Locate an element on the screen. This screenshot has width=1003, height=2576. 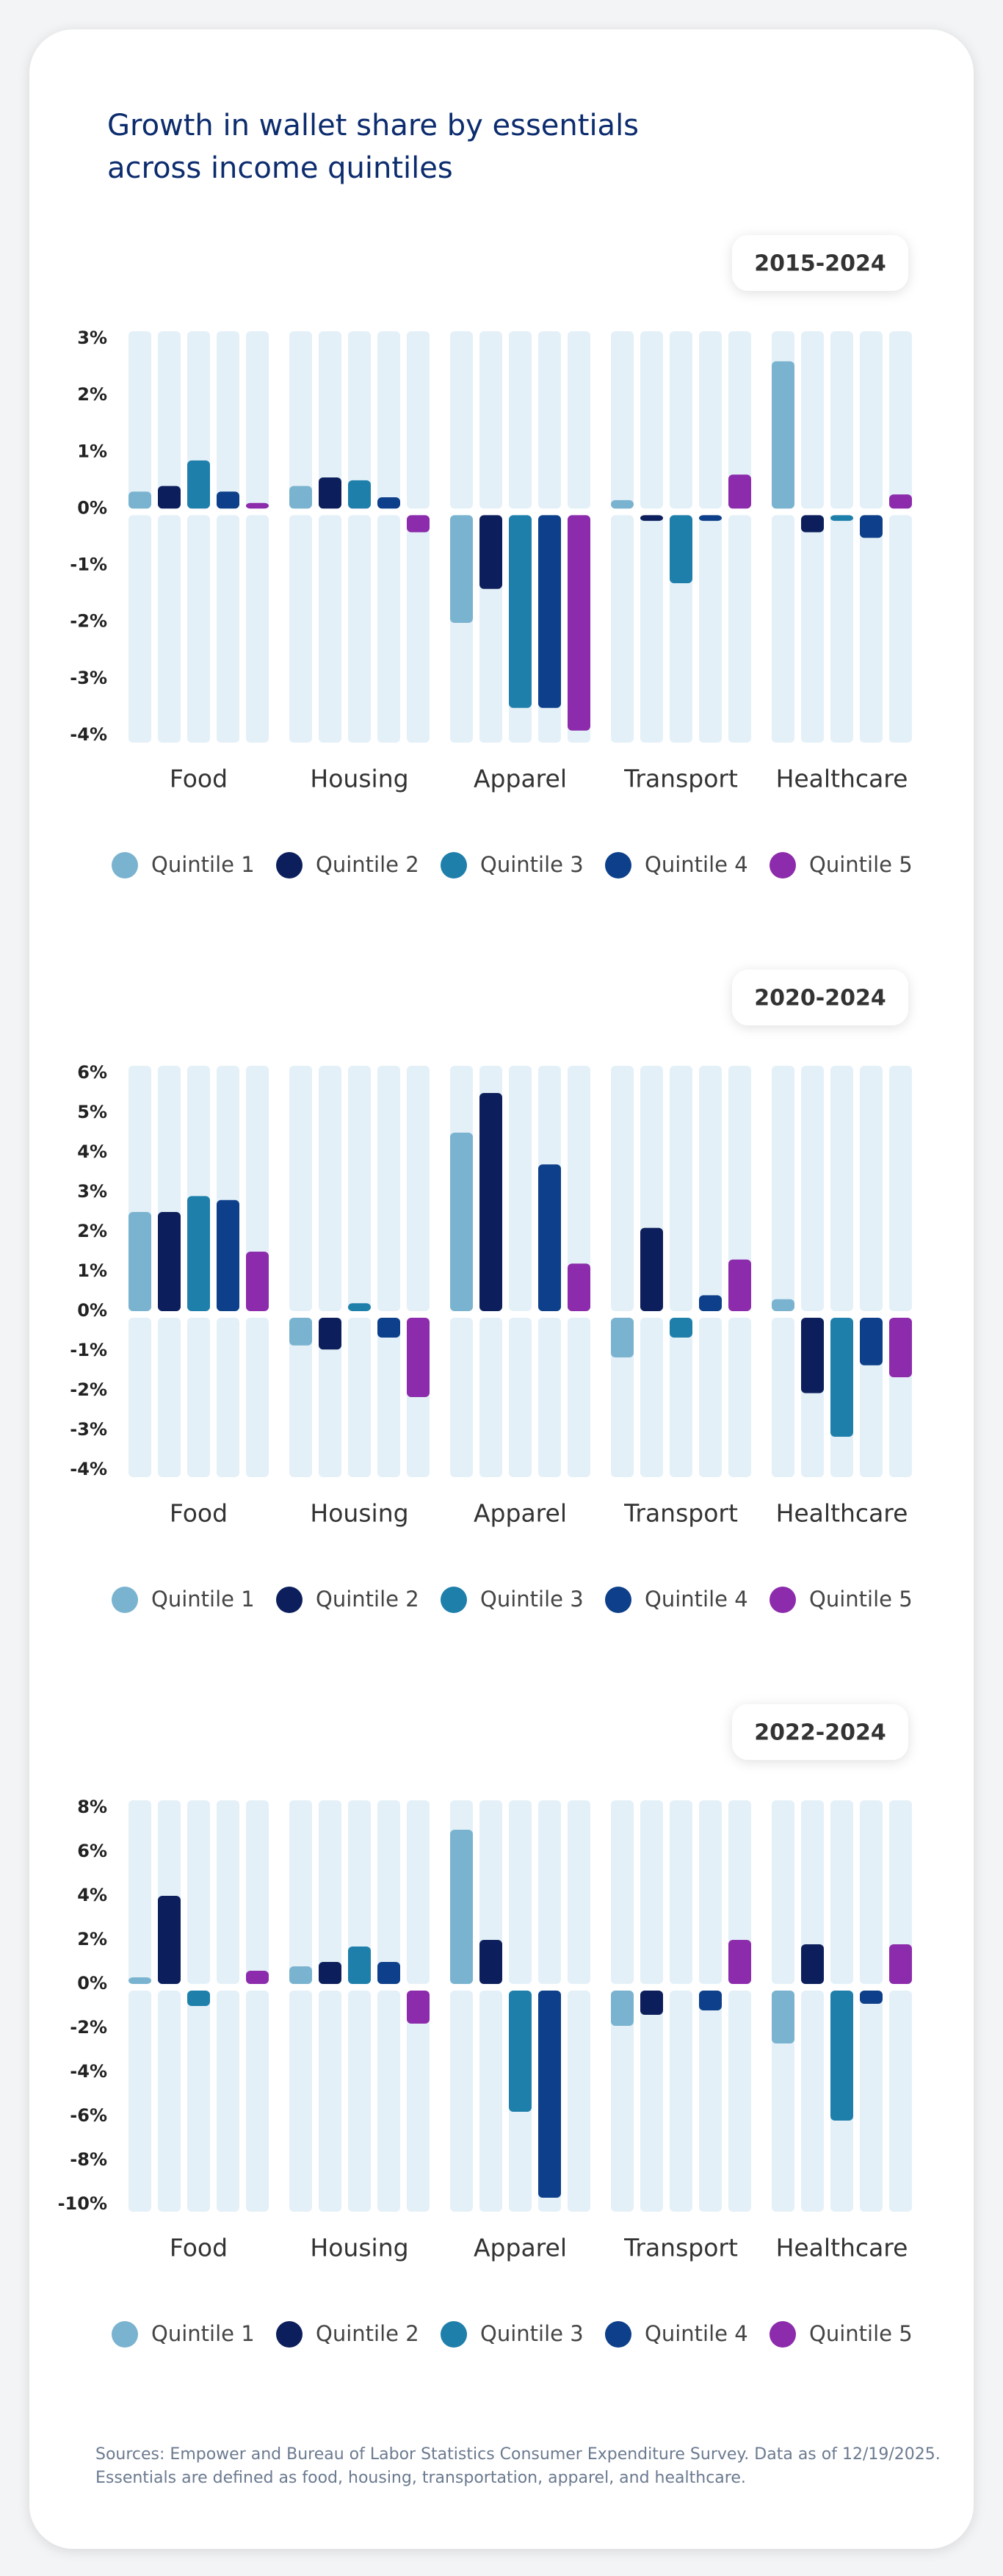
y-tick-label: -6% is located at coordinates (89, 2115).